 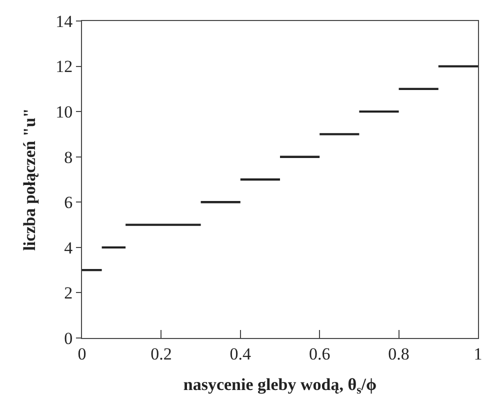 What do you see at coordinates (64, 66) in the screenshot?
I see `y-tick-label: 12` at bounding box center [64, 66].